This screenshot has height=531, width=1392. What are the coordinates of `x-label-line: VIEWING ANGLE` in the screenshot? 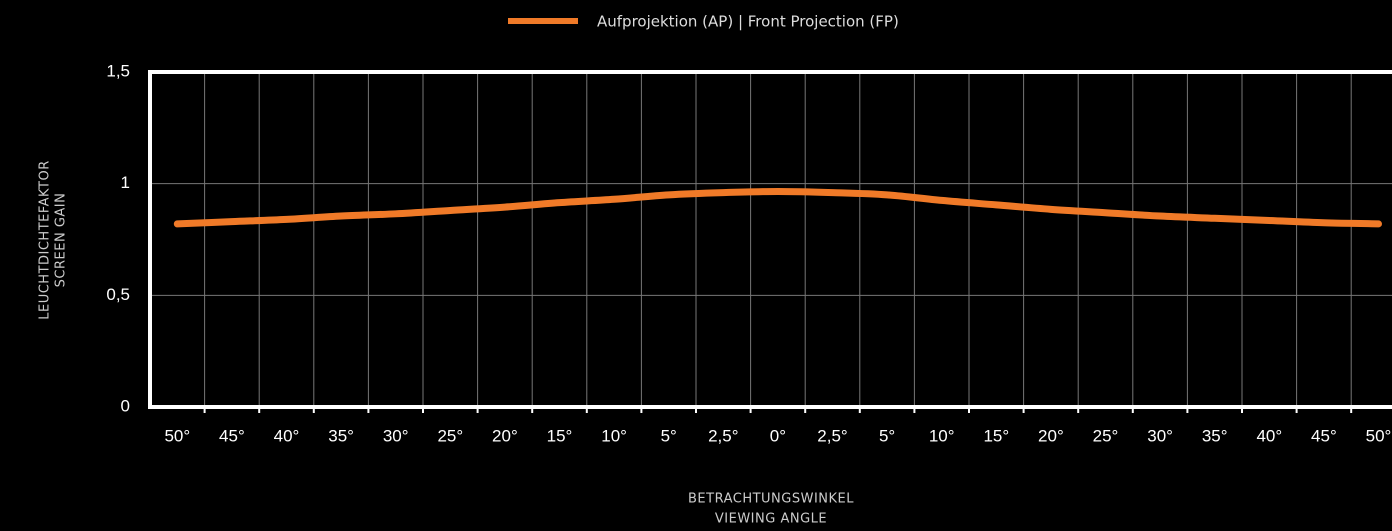 It's located at (771, 519).